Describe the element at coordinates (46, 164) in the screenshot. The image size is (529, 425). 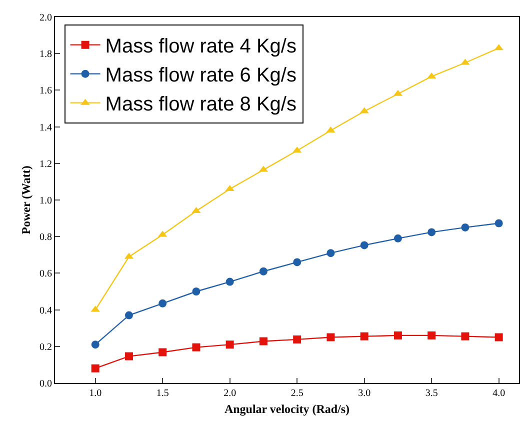
I see `y-tick-label: 1.2` at that location.